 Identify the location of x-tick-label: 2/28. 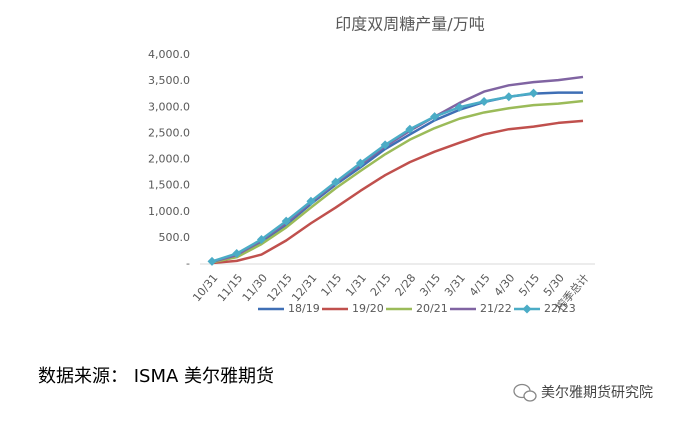
(406, 285).